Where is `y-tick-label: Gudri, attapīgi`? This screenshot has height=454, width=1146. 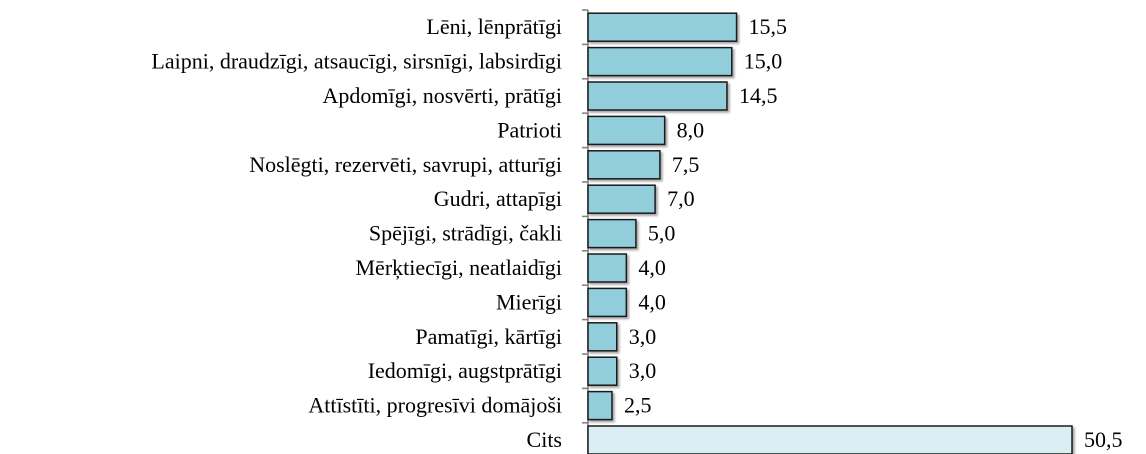
y-tick-label: Gudri, attapīgi is located at coordinates (498, 198).